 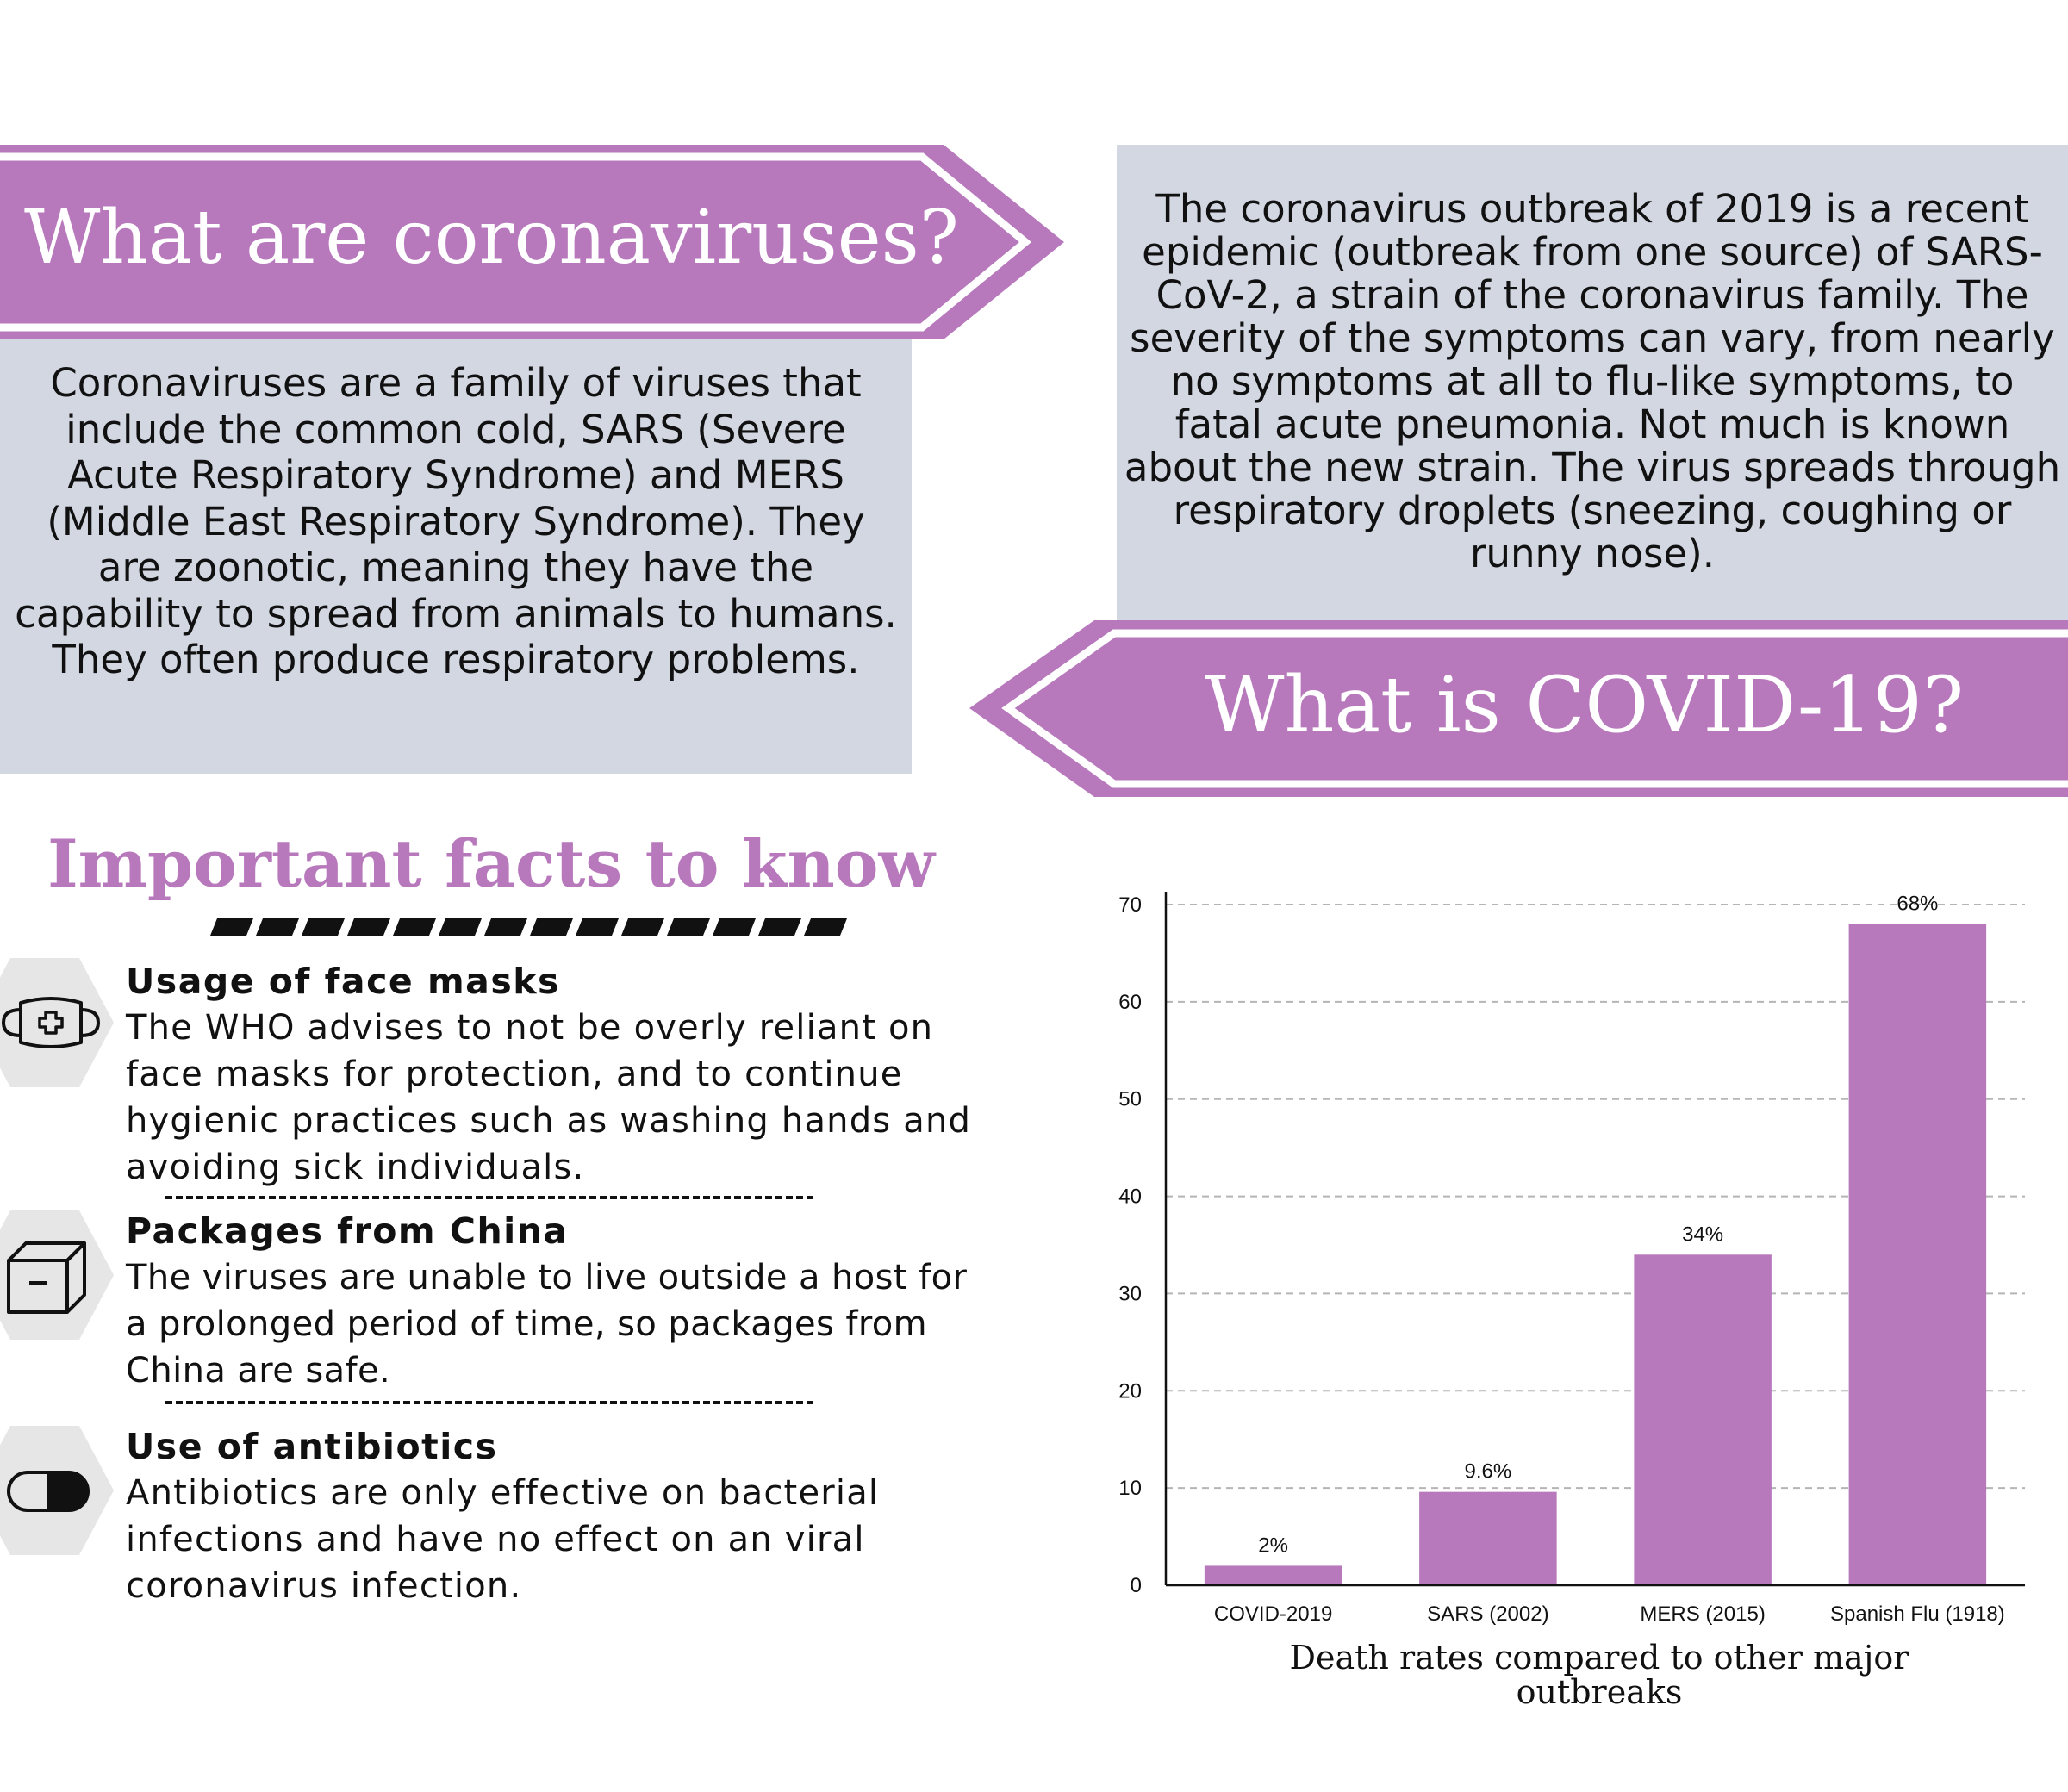 I want to click on fact-heading: Use of antibiotics, so click(x=312, y=1447).